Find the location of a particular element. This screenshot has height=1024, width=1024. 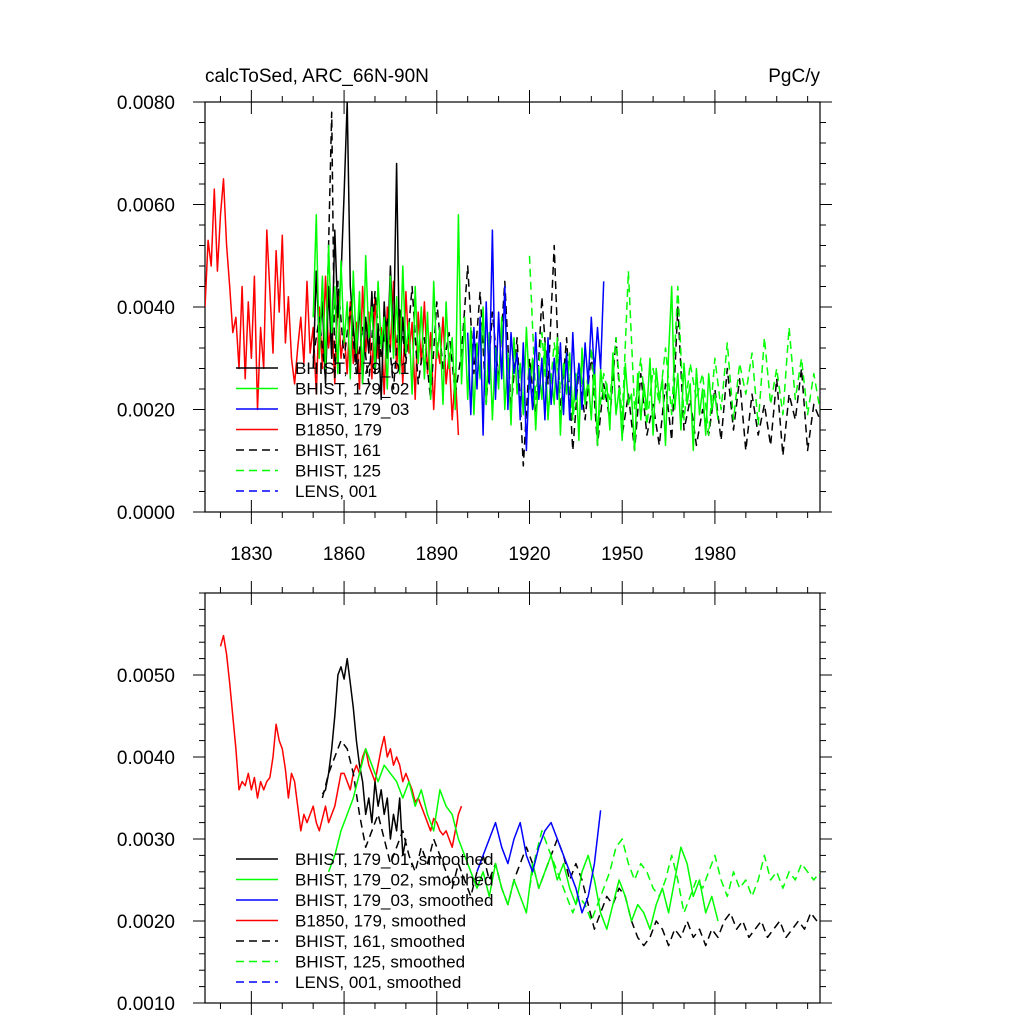

x-tick-label: 1950 is located at coordinates (622, 554).